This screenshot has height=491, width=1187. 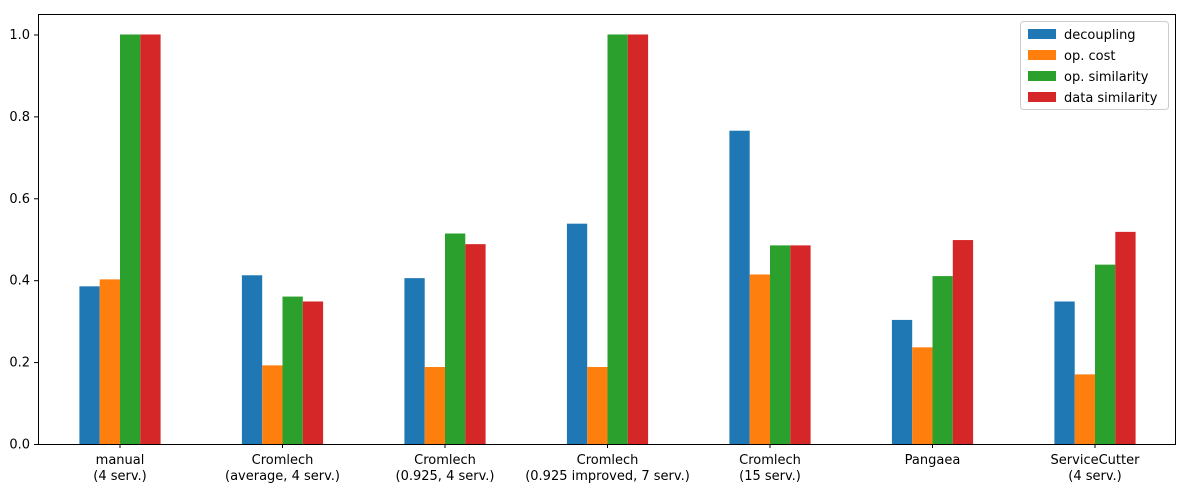 What do you see at coordinates (1106, 77) in the screenshot?
I see `legend-label: op. similarity` at bounding box center [1106, 77].